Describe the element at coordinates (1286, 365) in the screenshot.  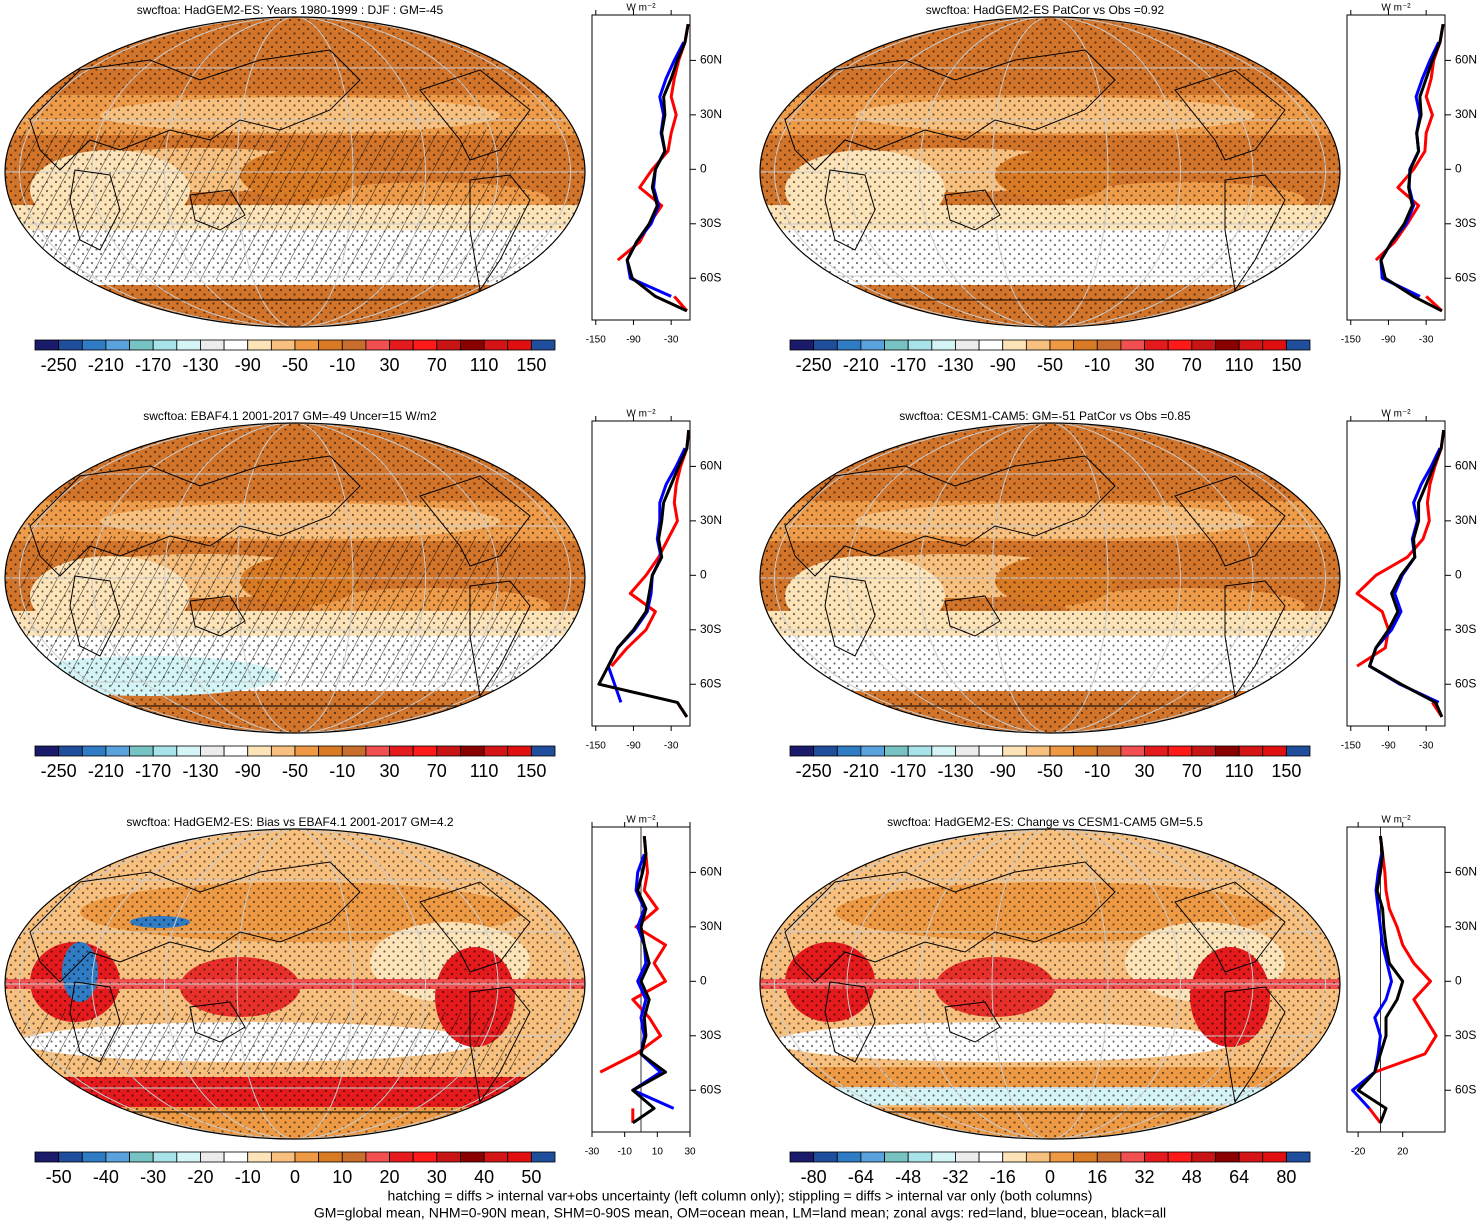
I see `colorbar-label: 150` at that location.